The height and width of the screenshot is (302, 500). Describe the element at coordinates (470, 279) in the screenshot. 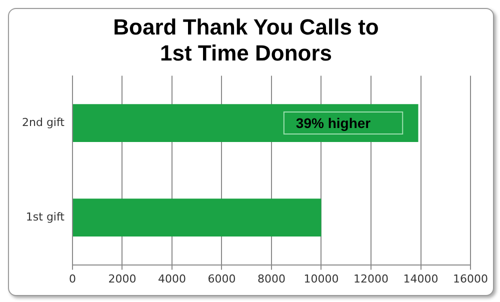

I see `x-tick-label: 16000` at that location.